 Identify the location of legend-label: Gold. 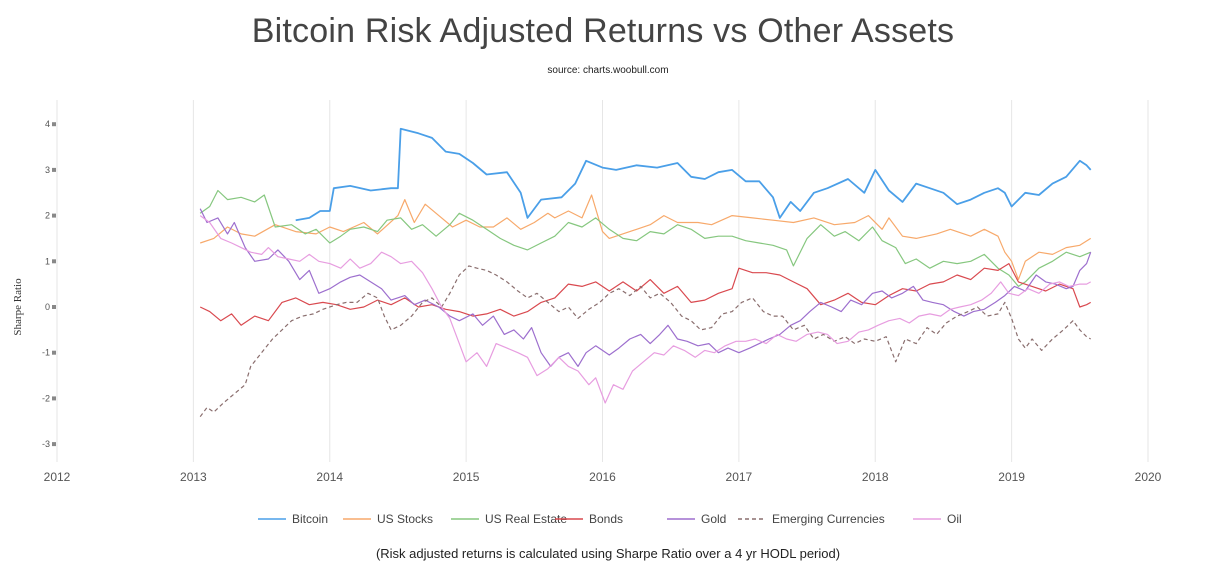
(713, 519).